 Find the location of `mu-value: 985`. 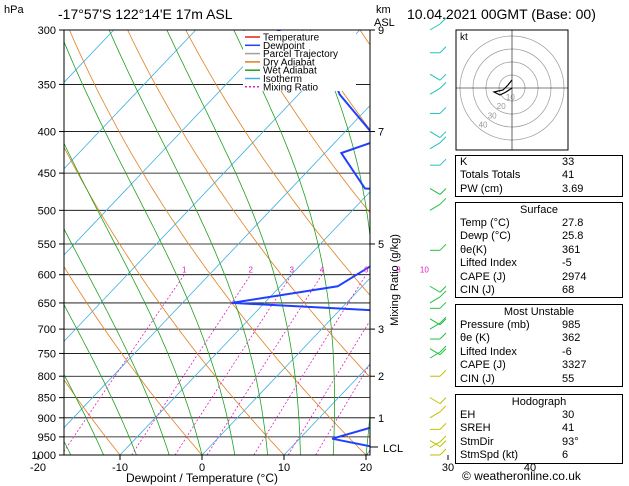

mu-value: 985 is located at coordinates (571, 325).